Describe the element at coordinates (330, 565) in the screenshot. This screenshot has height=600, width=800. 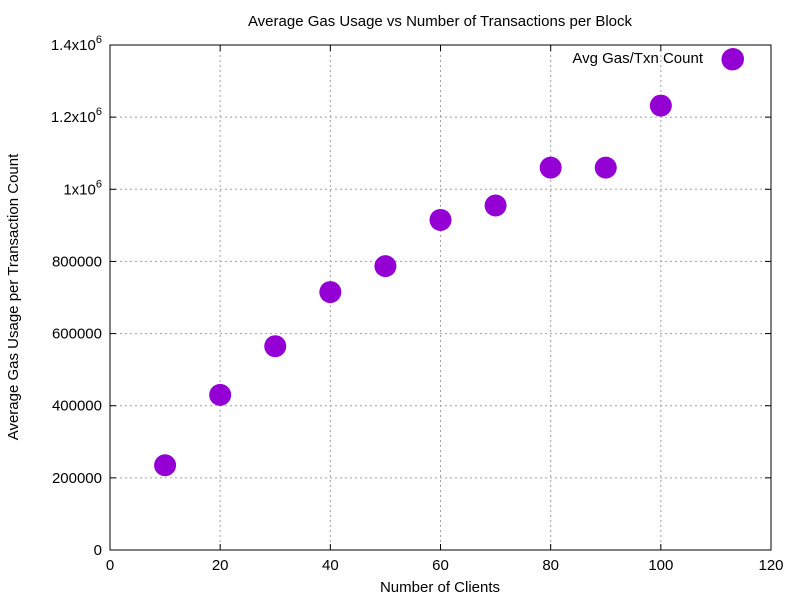
I see `x-tick-label: 40` at that location.